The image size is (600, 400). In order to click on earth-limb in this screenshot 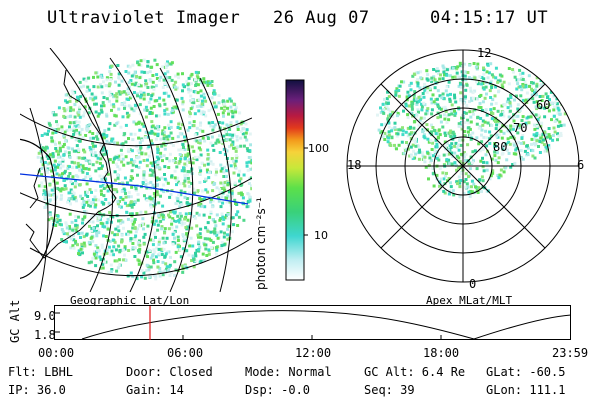, I will do `click(38, 208)`.